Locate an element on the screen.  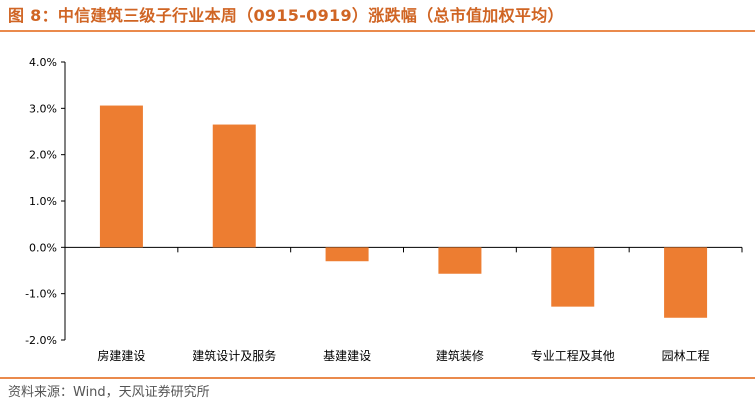
source-note: 资料来源：Wind，天风证券研究所 is located at coordinates (109, 392).